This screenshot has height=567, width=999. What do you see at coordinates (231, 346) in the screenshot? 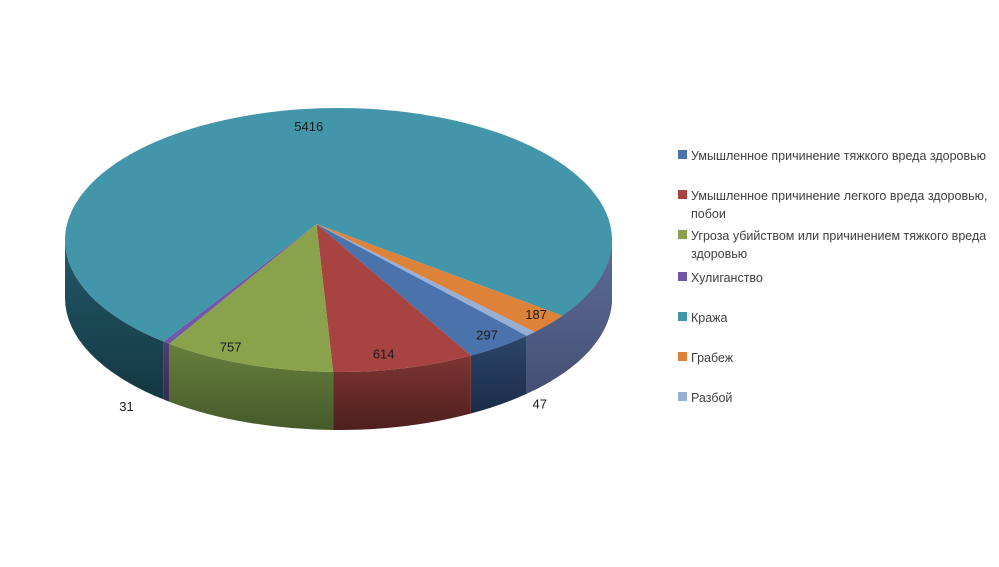
I see `data-label-2: 757` at bounding box center [231, 346].